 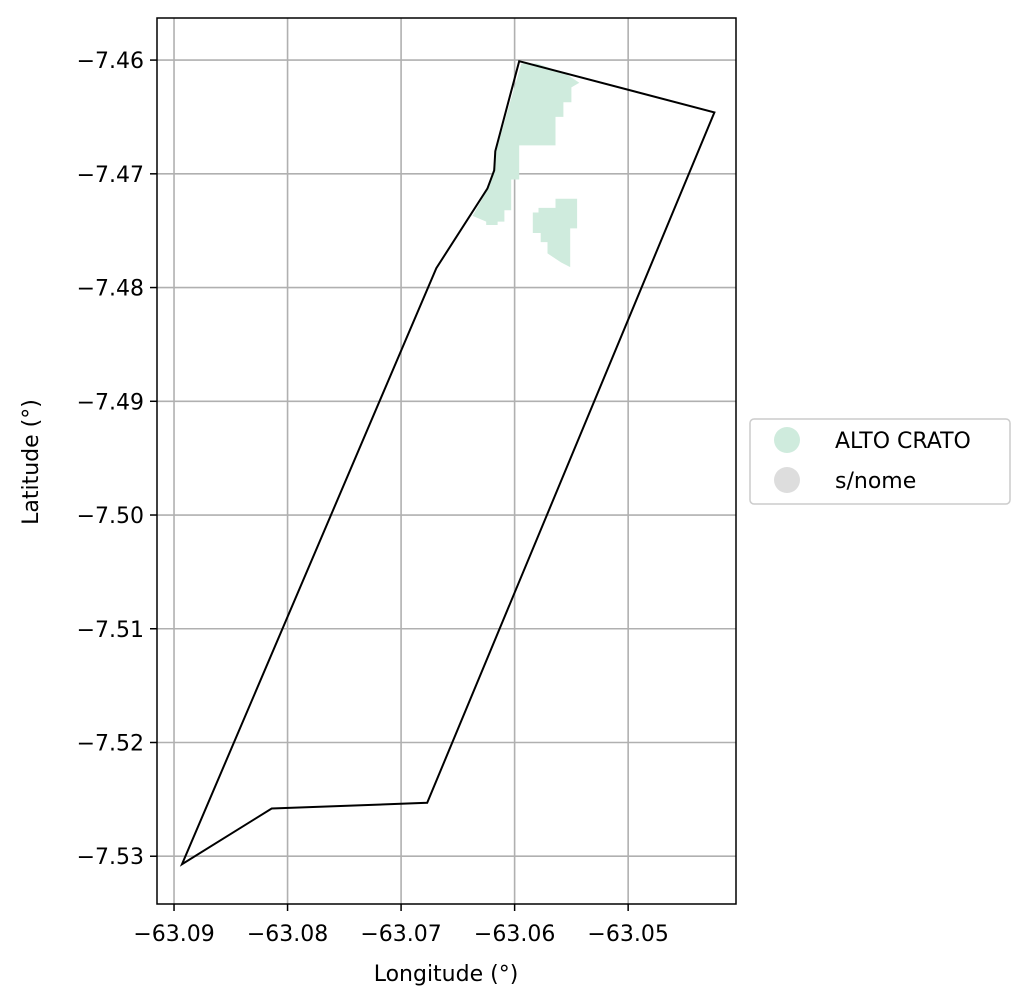 What do you see at coordinates (117, 459) in the screenshot?
I see `y-axis-ticks: −7.46 −7.47 −7.48 −7.49 −7.50 −7.51 −7.52 −7.53` at bounding box center [117, 459].